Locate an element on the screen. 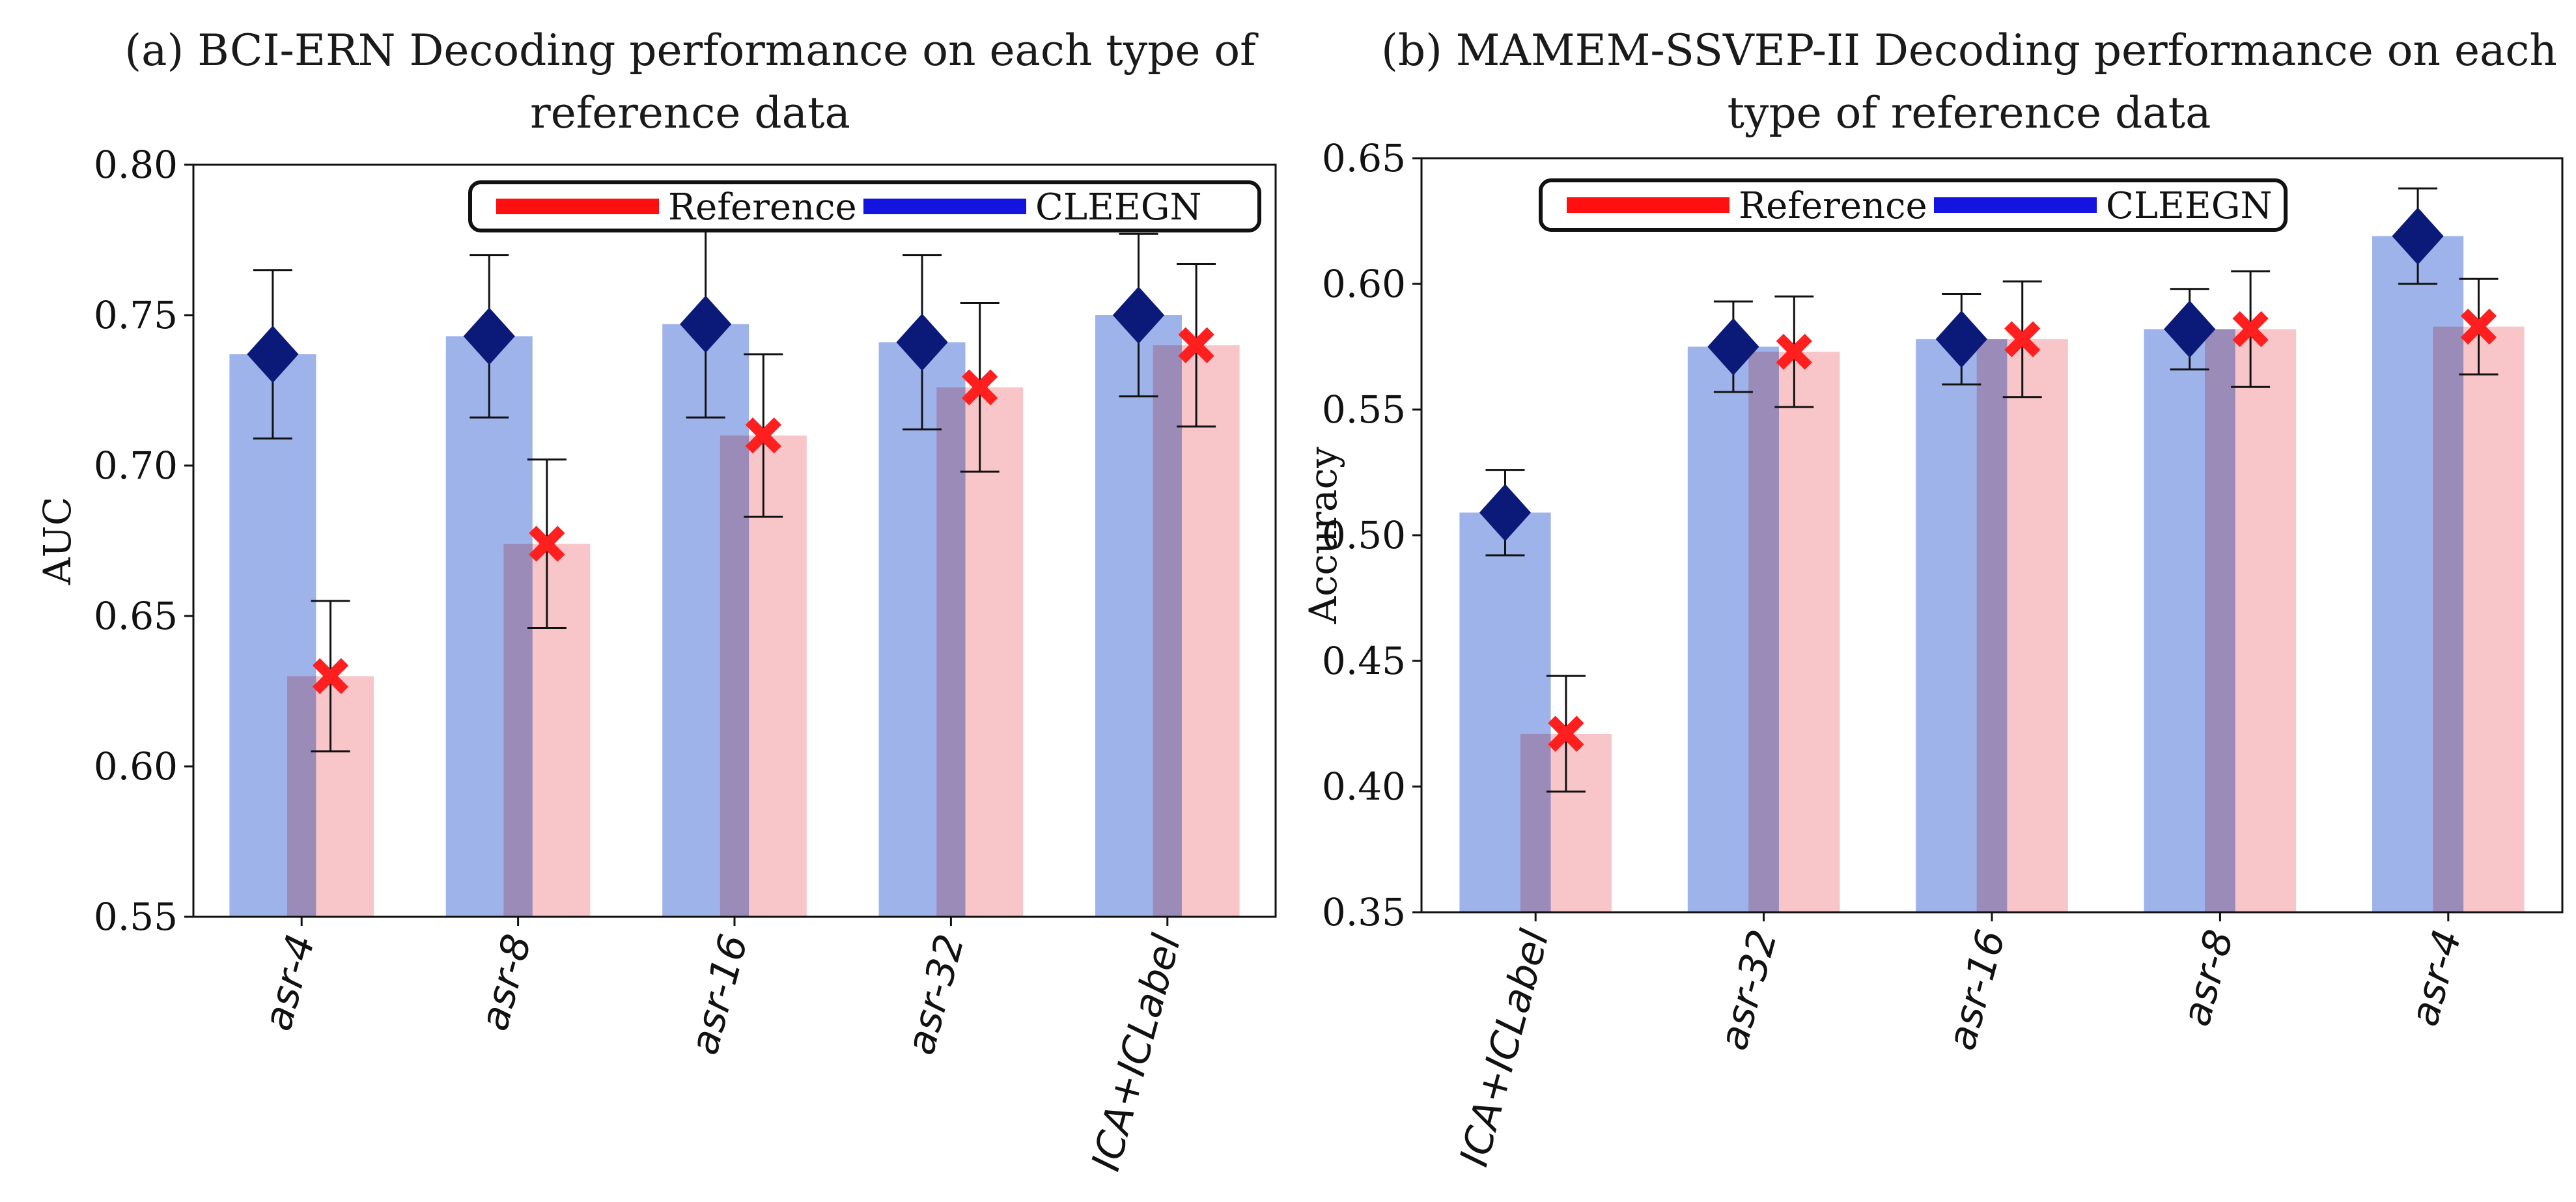  chart-a-ytick-label-5: 0.80 is located at coordinates (136, 165).